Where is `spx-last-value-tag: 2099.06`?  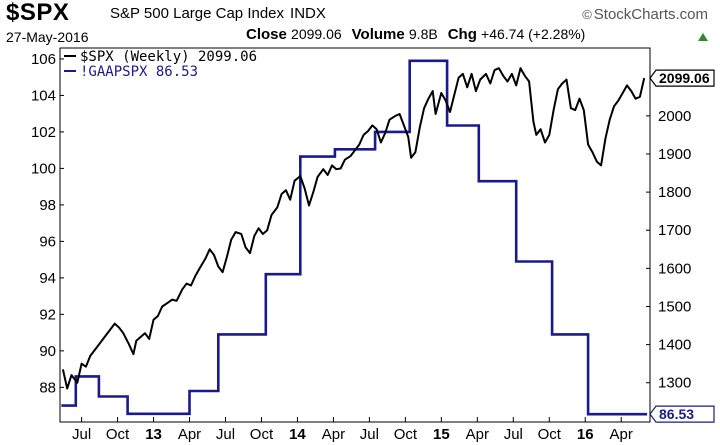
spx-last-value-tag: 2099.06 is located at coordinates (682, 78).